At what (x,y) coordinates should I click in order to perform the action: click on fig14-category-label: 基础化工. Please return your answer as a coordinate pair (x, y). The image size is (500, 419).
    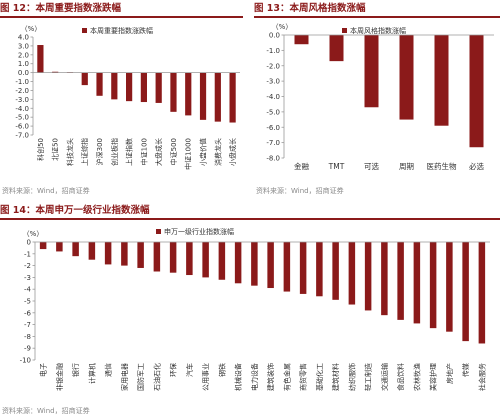
    Looking at the image, I should click on (319, 377).